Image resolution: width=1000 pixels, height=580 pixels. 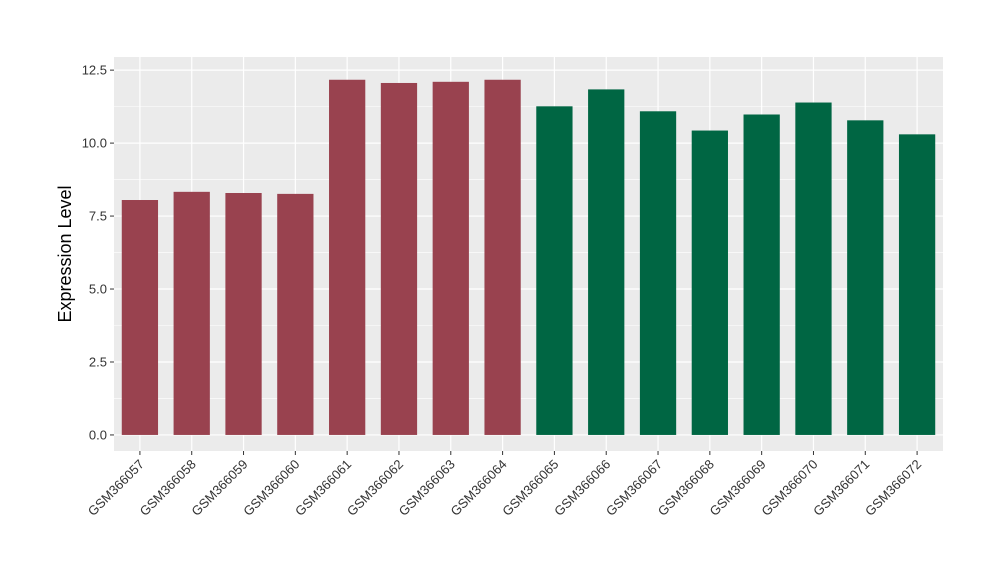 What do you see at coordinates (347, 257) in the screenshot?
I see `bar-gsm366061` at bounding box center [347, 257].